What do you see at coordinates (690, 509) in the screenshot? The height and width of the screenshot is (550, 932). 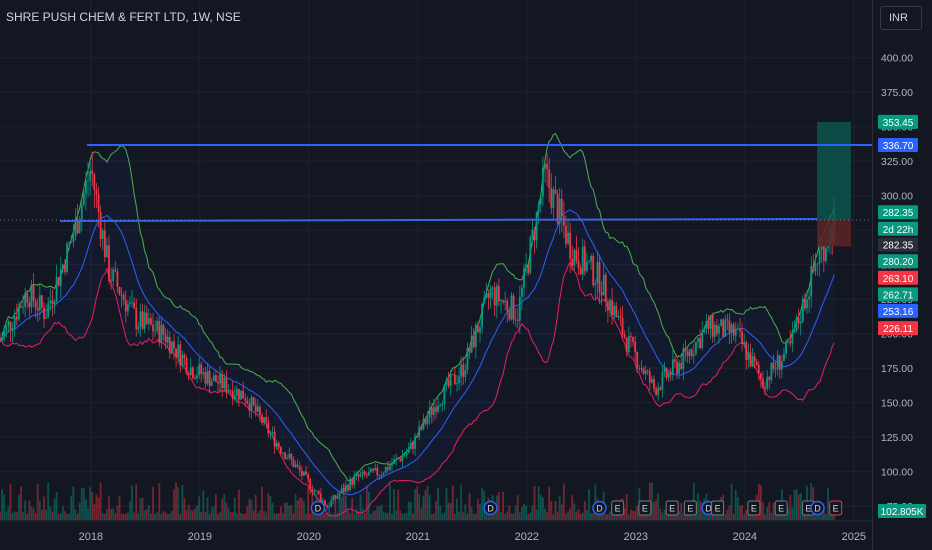 I see `earnings-marker-label: E` at bounding box center [690, 509].